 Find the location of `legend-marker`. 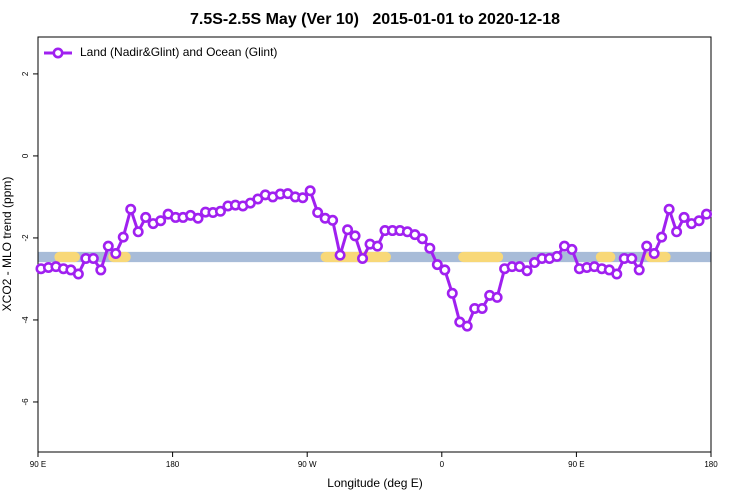

legend-marker is located at coordinates (58, 53).